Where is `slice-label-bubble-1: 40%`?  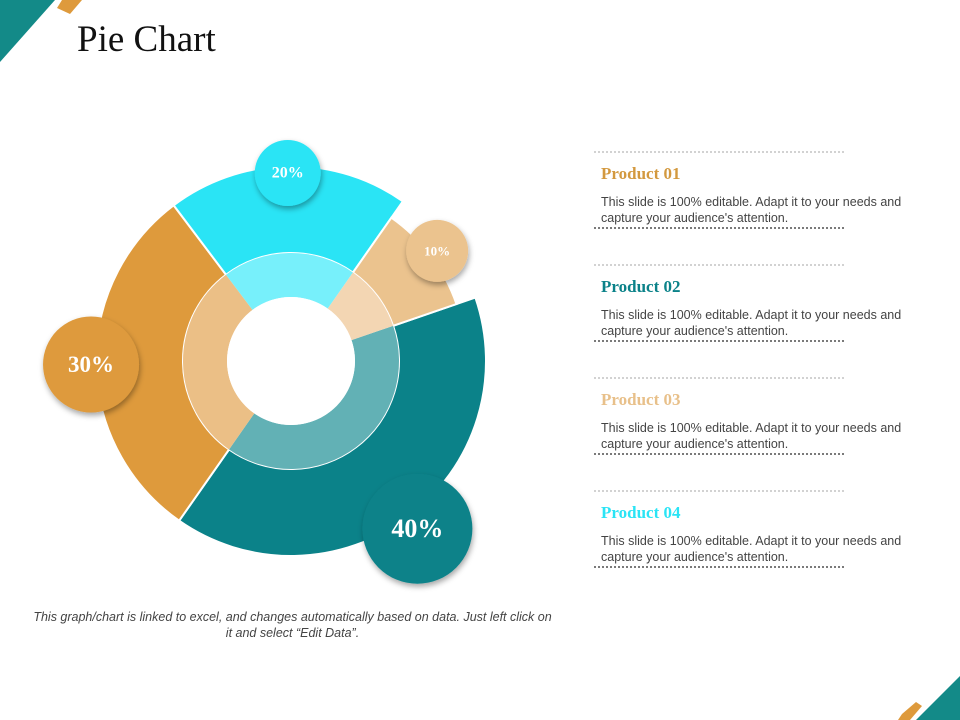
slice-label-bubble-1: 40% is located at coordinates (417, 528).